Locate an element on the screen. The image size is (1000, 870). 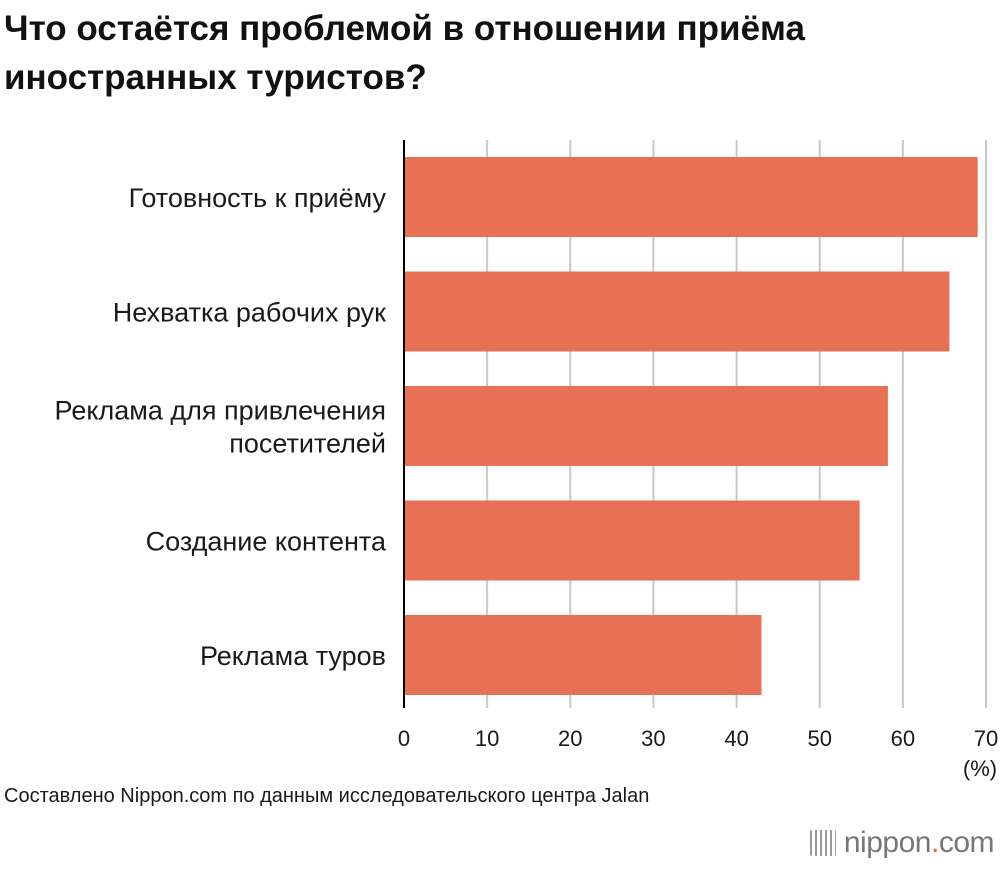
category-label-3: Создание контента is located at coordinates (266, 542).